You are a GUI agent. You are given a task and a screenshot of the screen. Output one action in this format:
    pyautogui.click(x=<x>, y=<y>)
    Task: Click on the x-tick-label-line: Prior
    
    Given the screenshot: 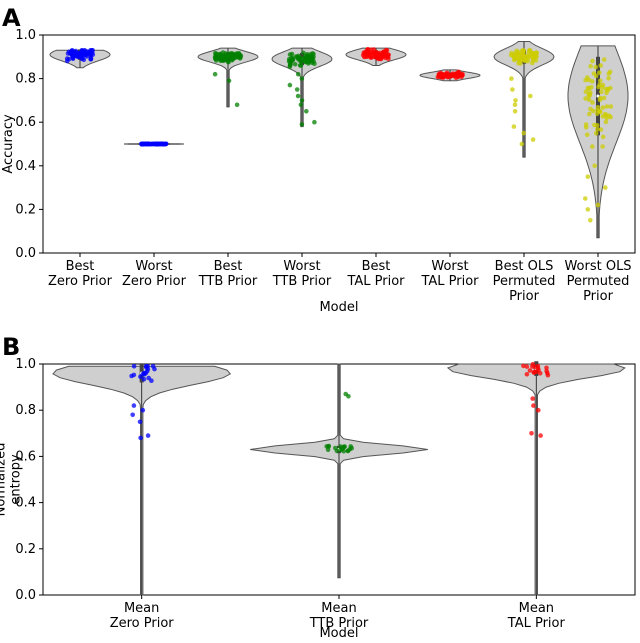 What is the action you would take?
    pyautogui.click(x=524, y=296)
    